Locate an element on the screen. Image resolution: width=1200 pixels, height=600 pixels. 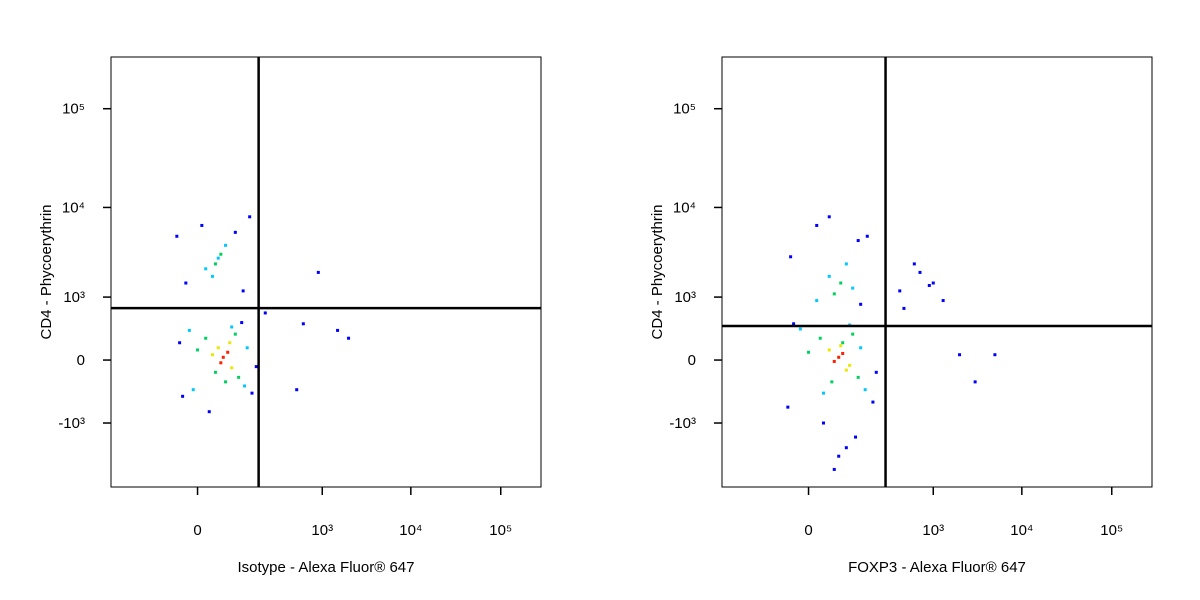
y-tick-label: 0 is located at coordinates (81, 360).